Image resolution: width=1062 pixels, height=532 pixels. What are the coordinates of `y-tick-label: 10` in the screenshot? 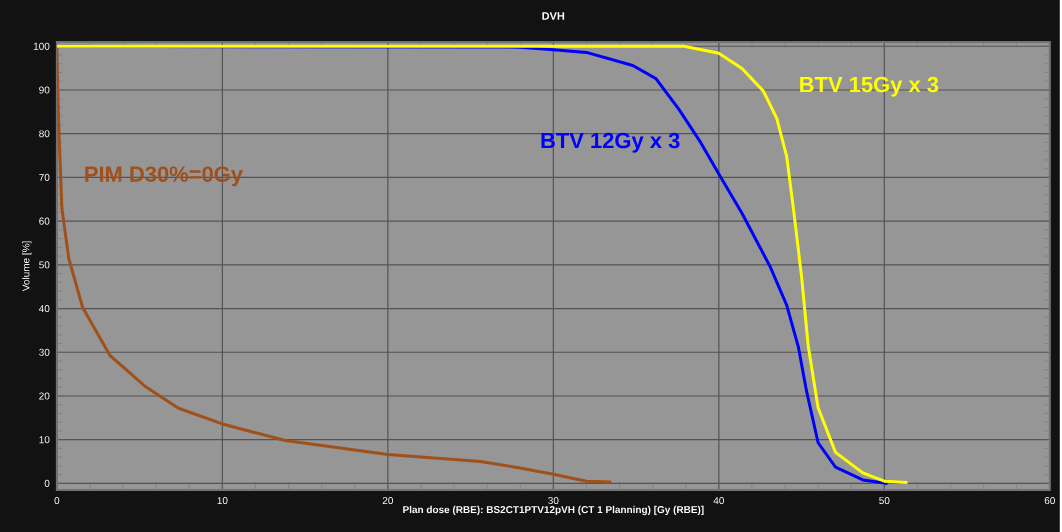 It's located at (44, 440).